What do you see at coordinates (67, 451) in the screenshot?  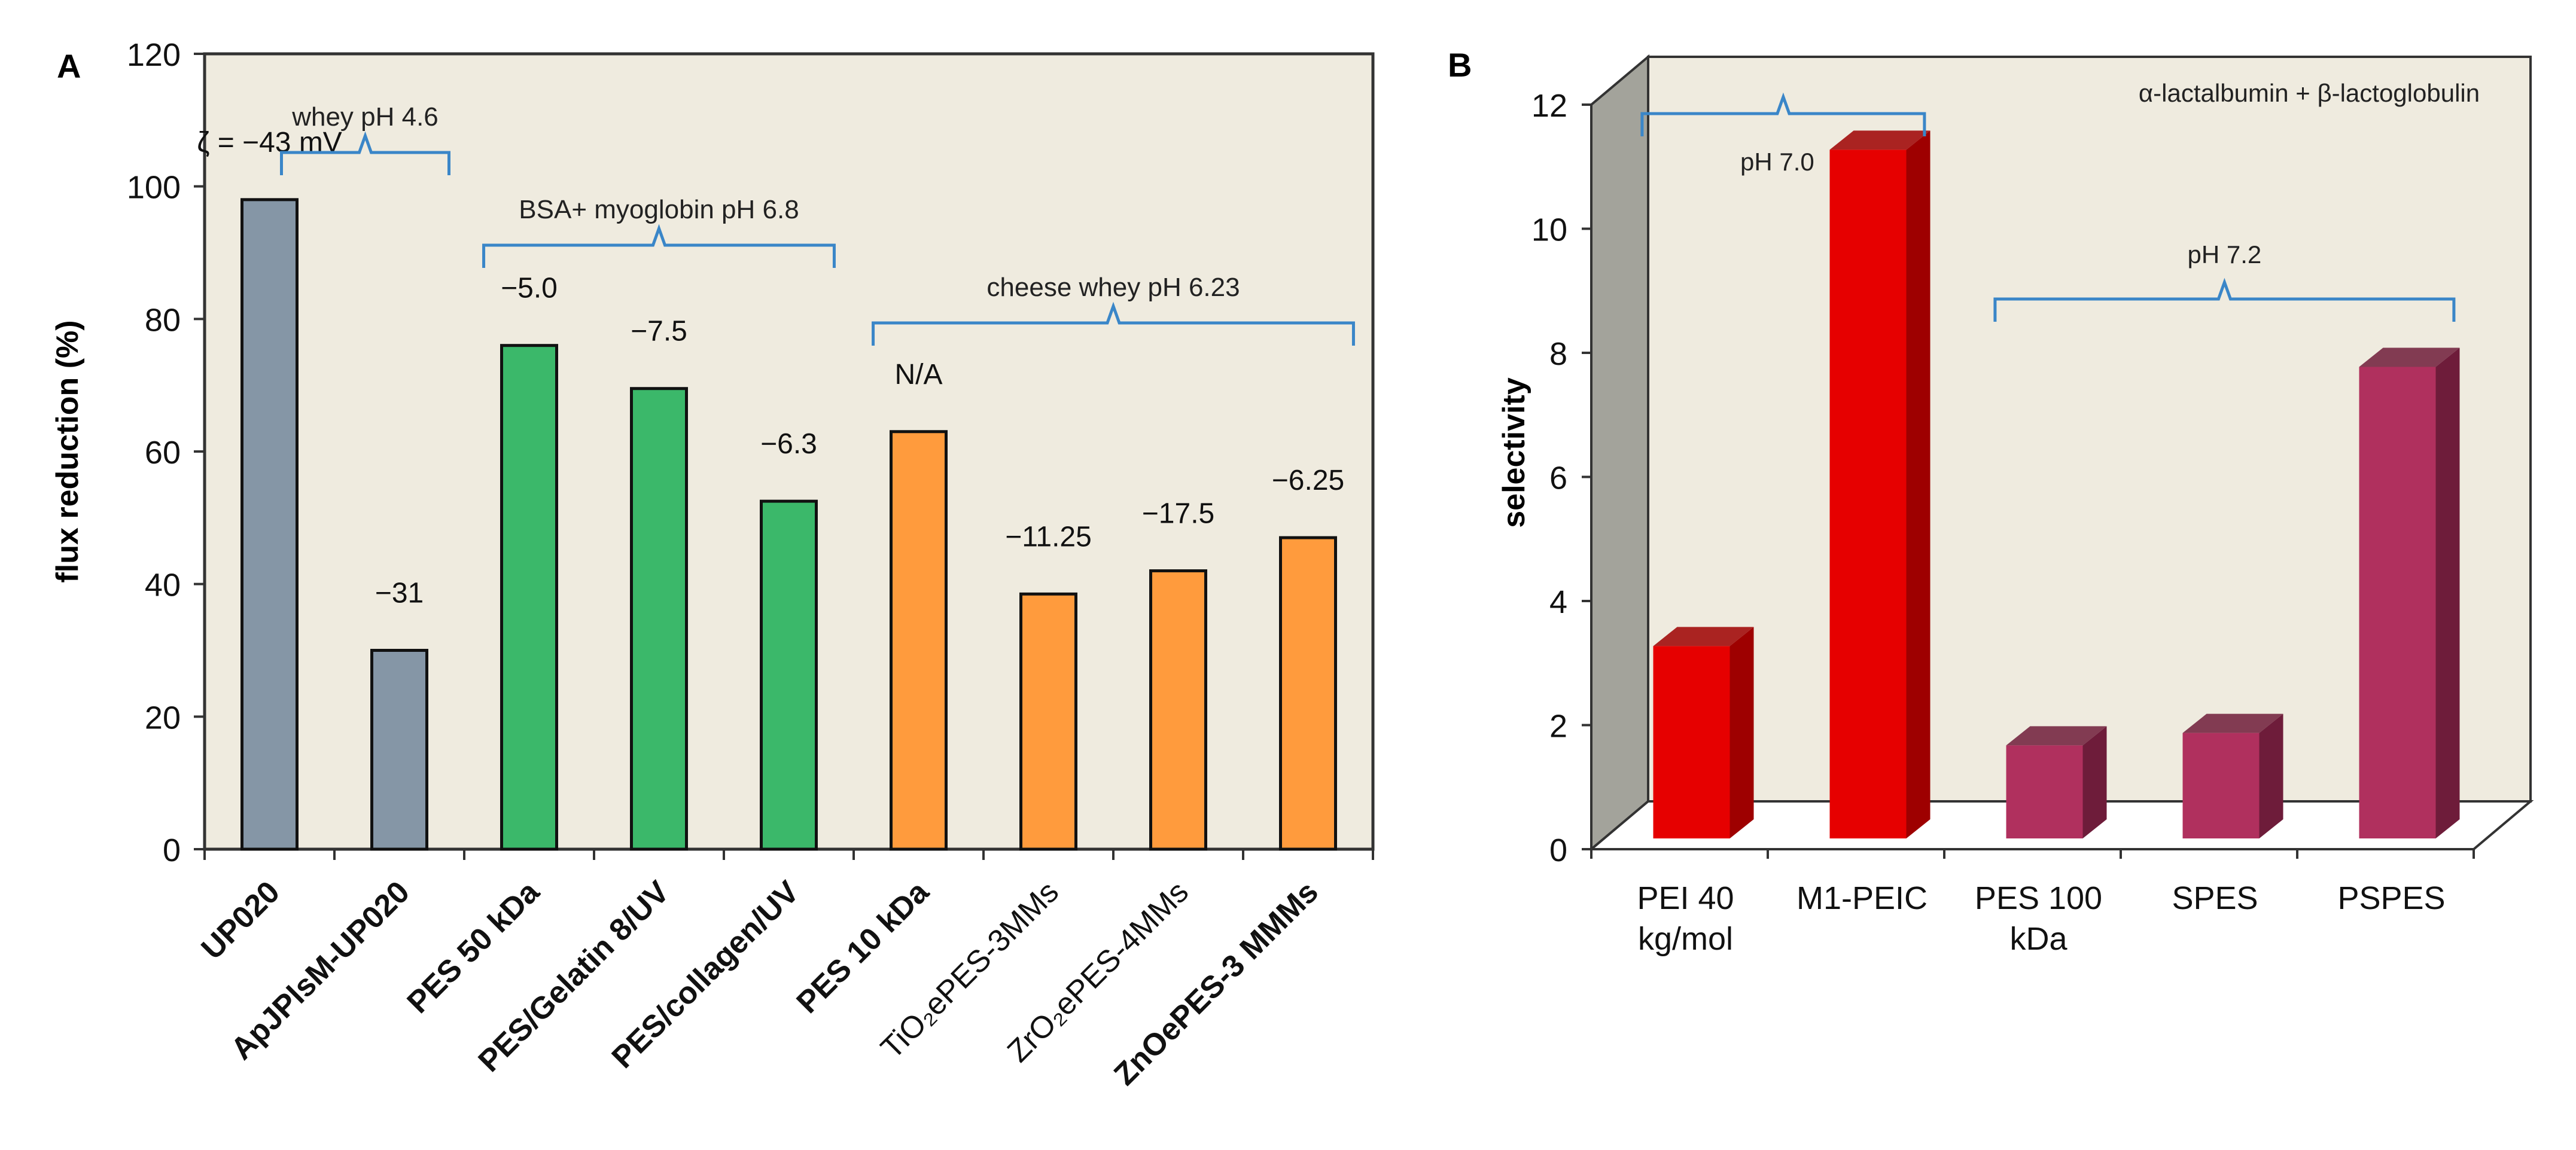 I see `y-axis-label-a: flux reduction (%)` at bounding box center [67, 451].